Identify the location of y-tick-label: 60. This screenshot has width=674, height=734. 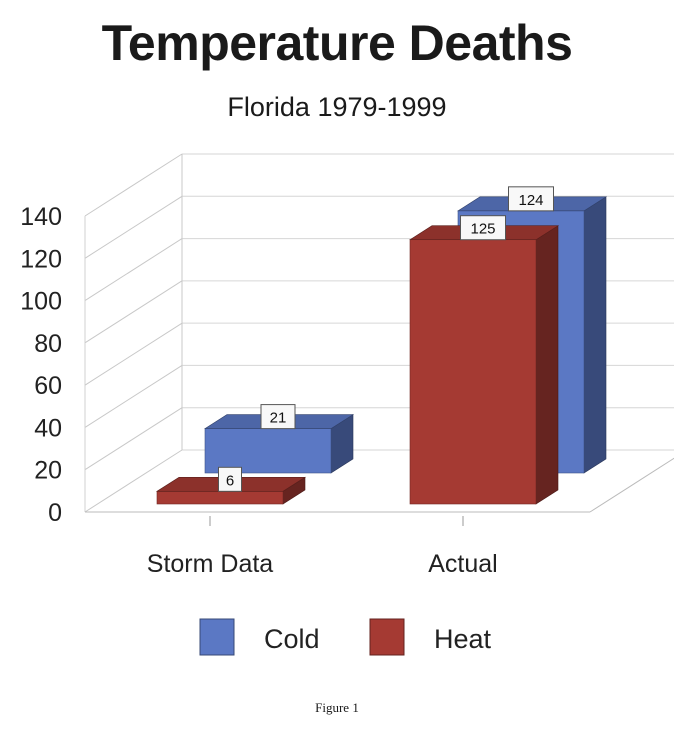
(48, 386).